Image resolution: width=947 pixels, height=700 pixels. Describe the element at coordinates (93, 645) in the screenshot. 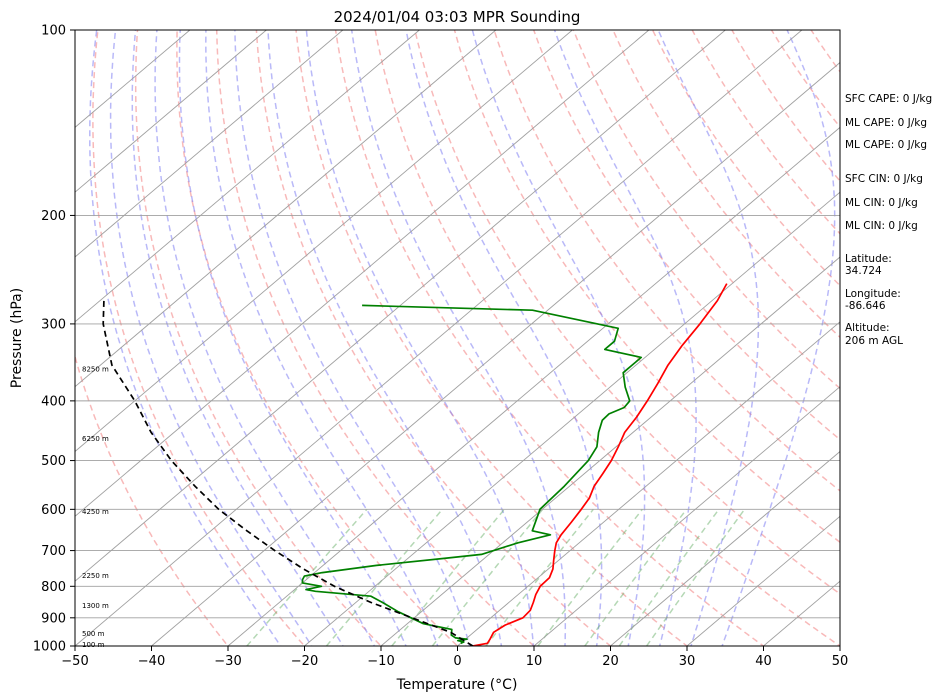

I see `height-label: 100 m` at that location.